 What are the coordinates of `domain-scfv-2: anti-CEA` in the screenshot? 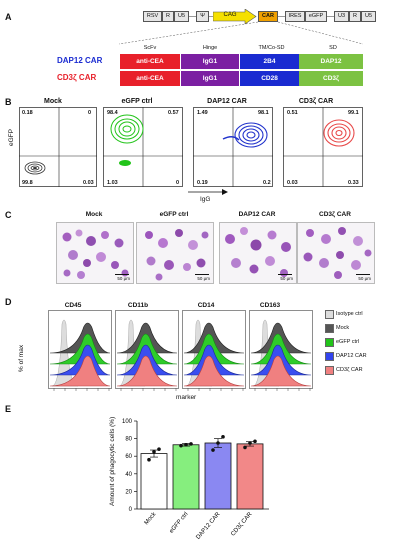 It's located at (150, 78).